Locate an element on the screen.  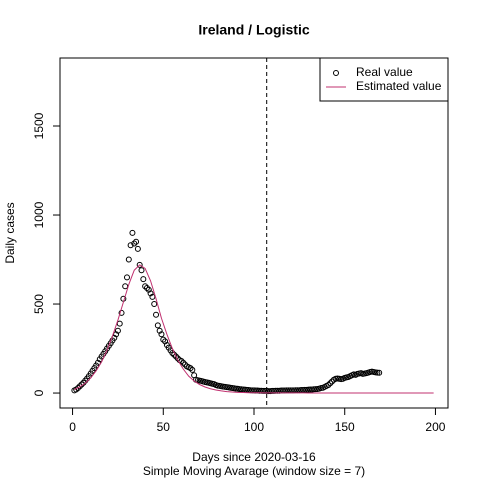
x-tick-label: 0 is located at coordinates (72, 427).